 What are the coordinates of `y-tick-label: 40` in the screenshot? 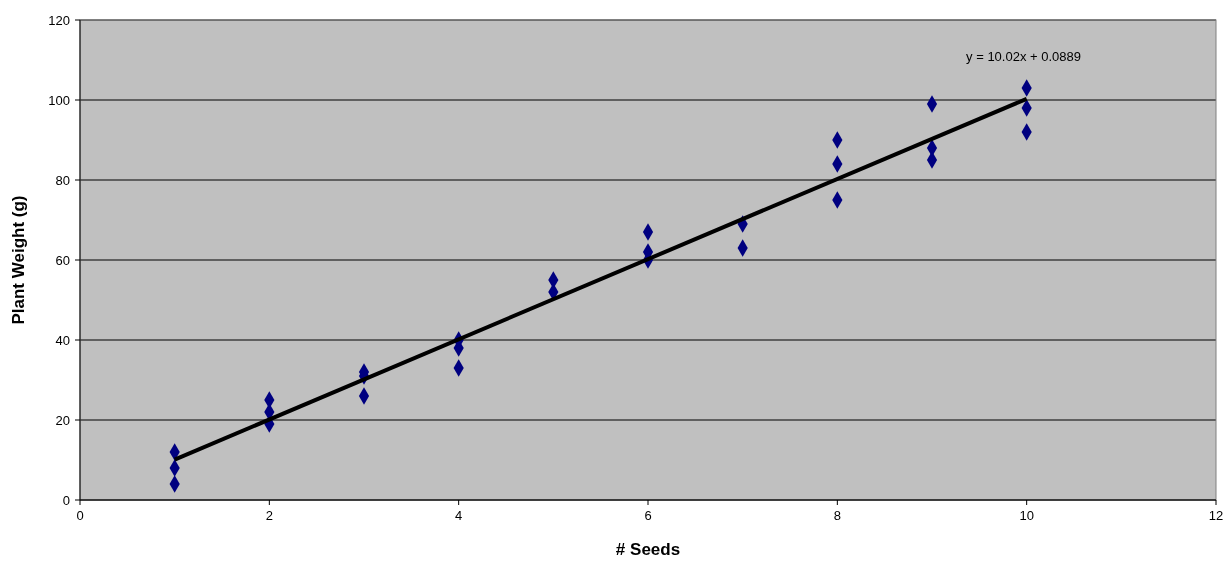 It's located at (62, 340).